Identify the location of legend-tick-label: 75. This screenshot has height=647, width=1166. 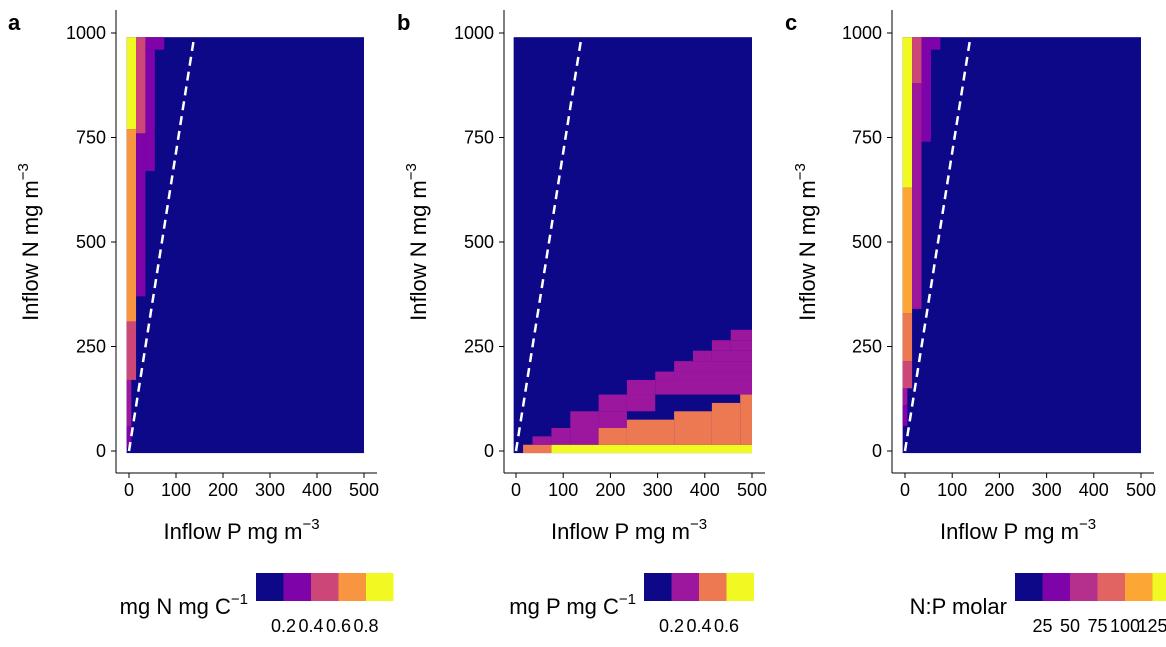
(1097, 626).